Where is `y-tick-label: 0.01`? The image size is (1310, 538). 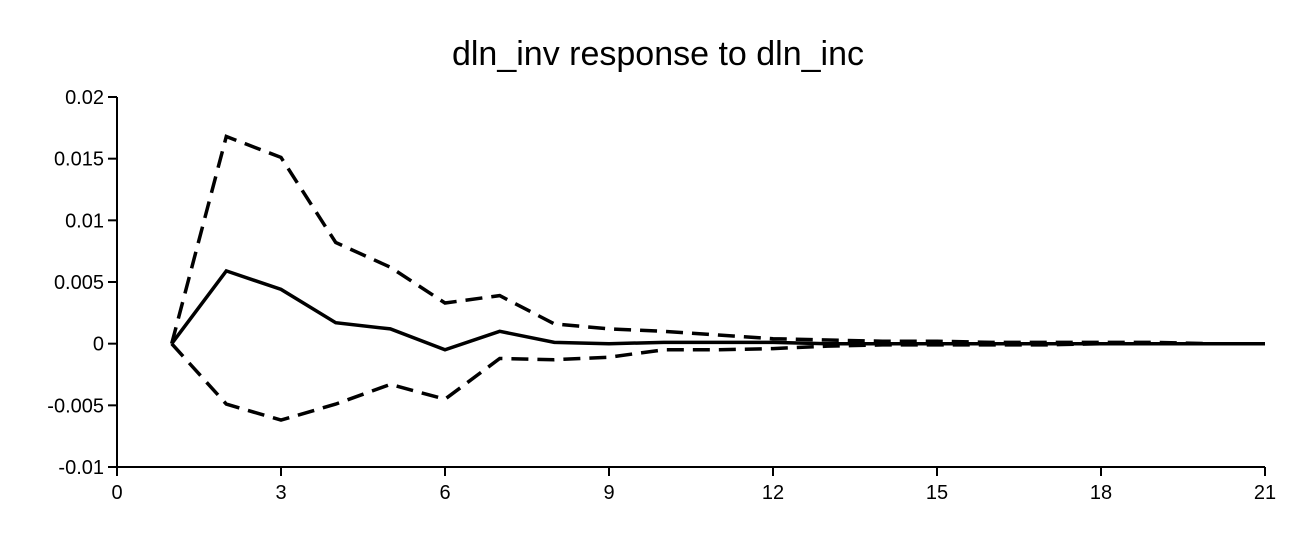
y-tick-label: 0.01 is located at coordinates (84, 221).